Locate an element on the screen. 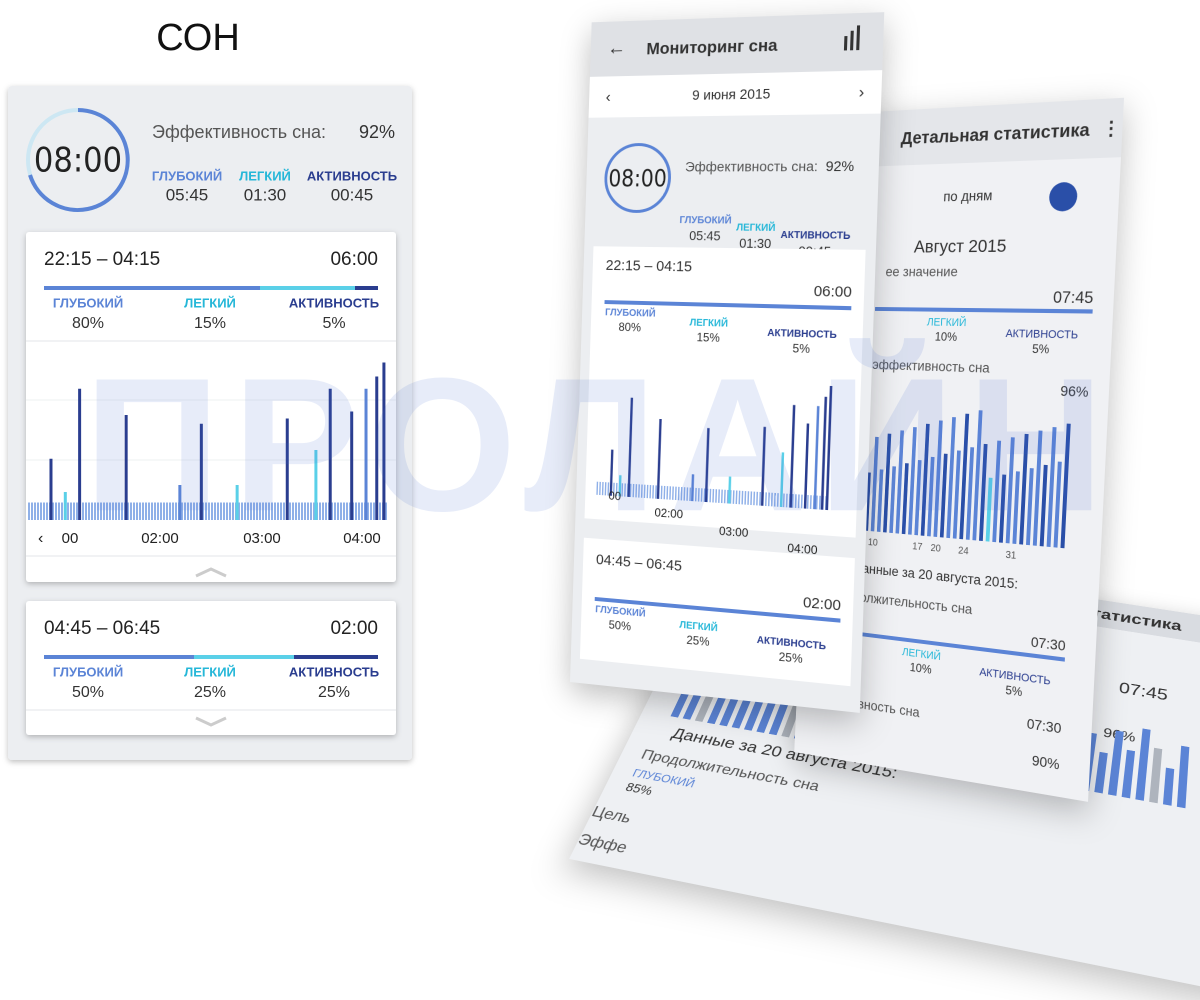  avg-label: ее значение is located at coordinates (921, 272).